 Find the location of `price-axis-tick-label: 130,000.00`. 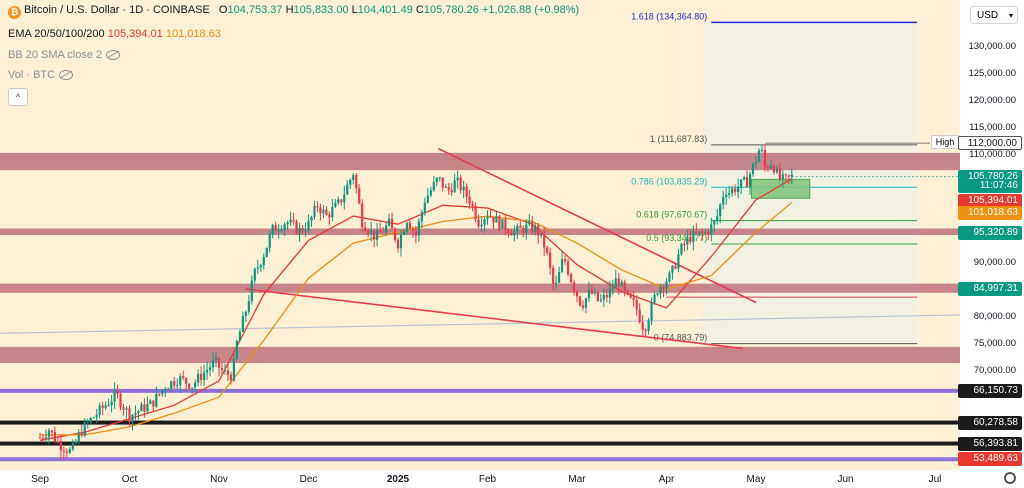

price-axis-tick-label: 130,000.00 is located at coordinates (992, 46).